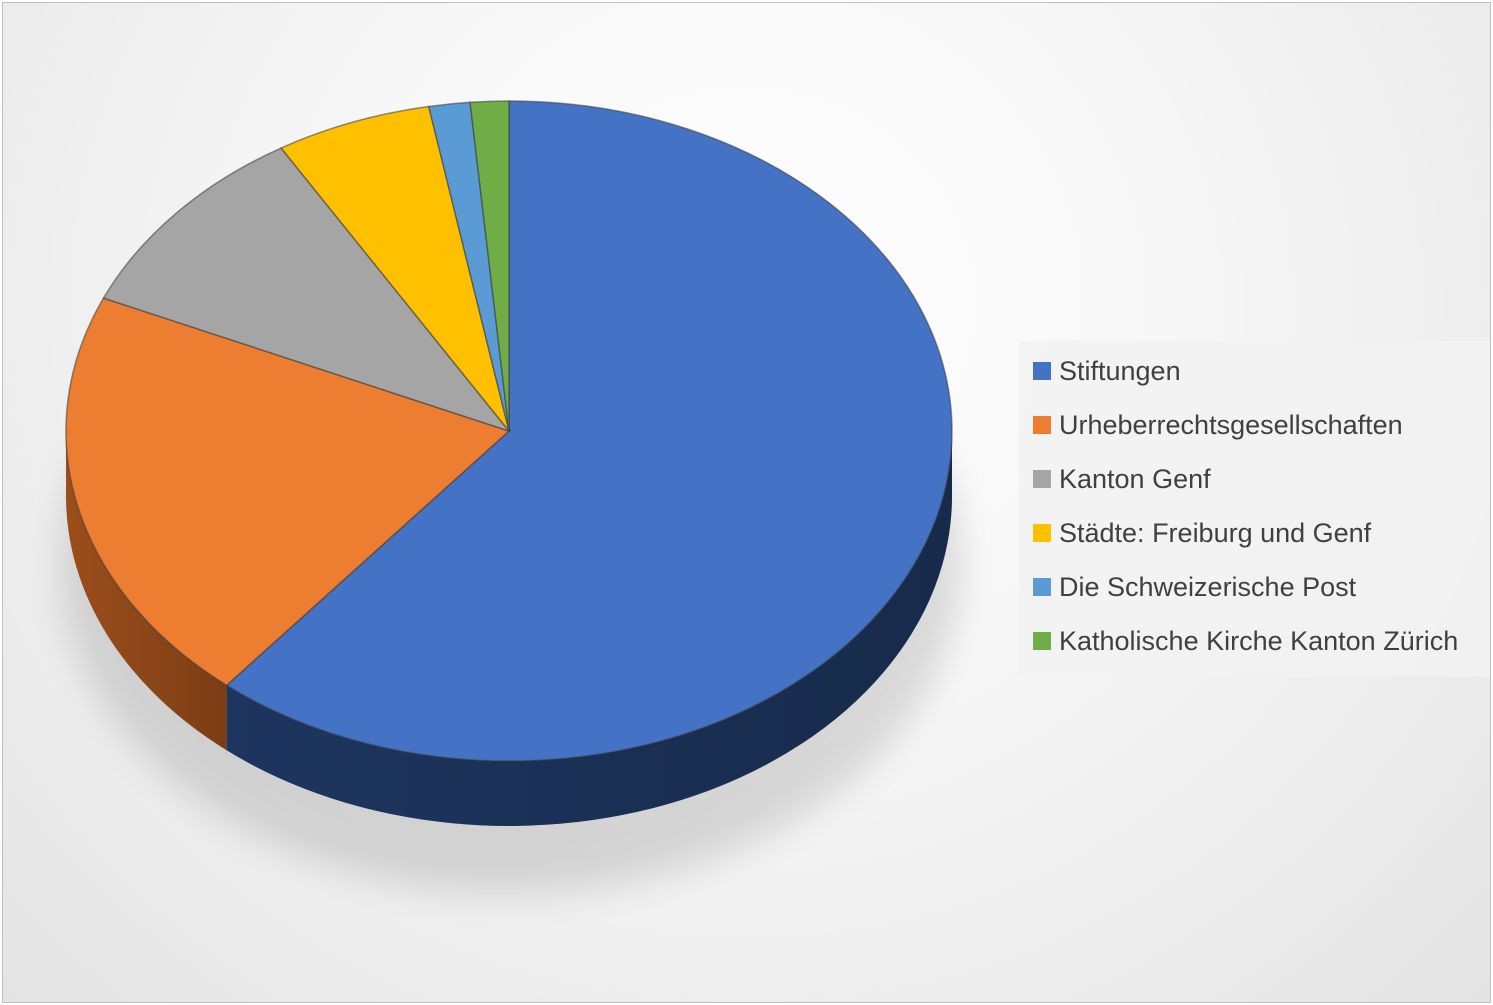  I want to click on legend-item: Katholische Kirche Kanton Zürich, so click(1245, 641).